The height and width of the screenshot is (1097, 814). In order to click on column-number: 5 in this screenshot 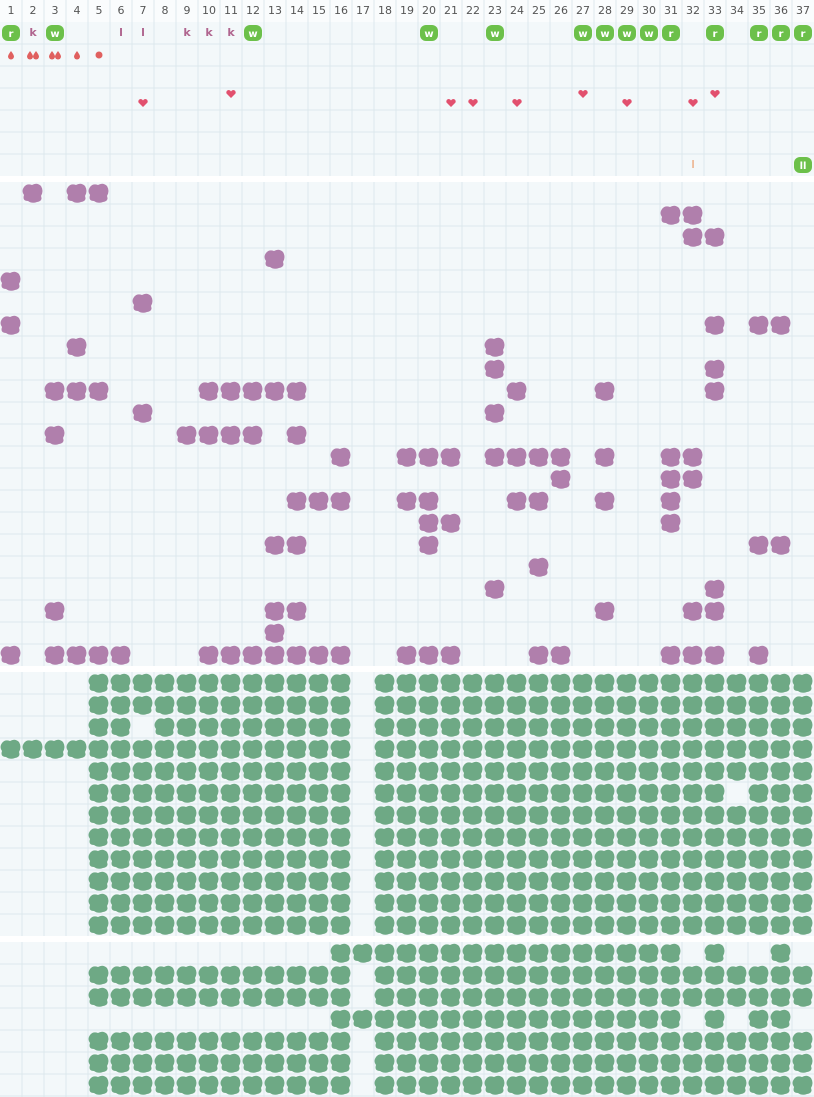, I will do `click(99, 10)`.